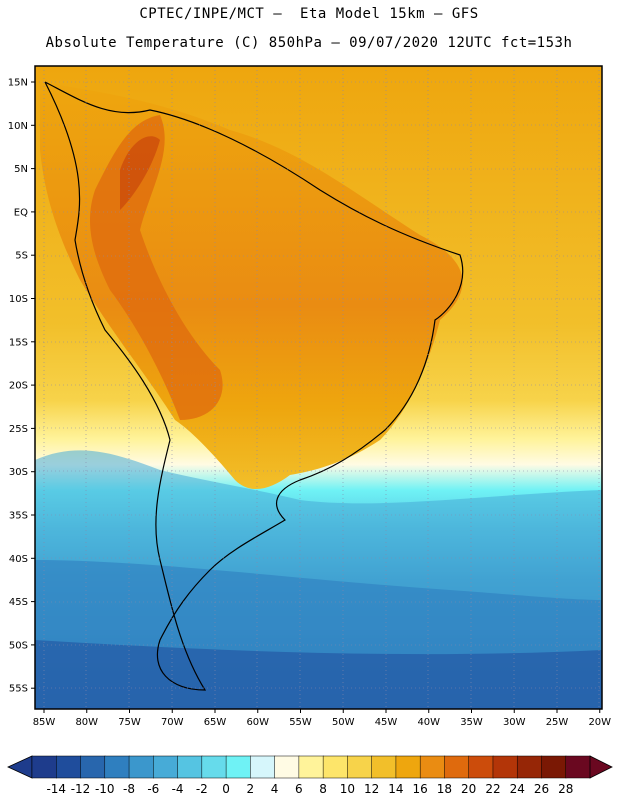 The height and width of the screenshot is (800, 618). What do you see at coordinates (18, 689) in the screenshot?
I see `lat-label: 55S` at bounding box center [18, 689].